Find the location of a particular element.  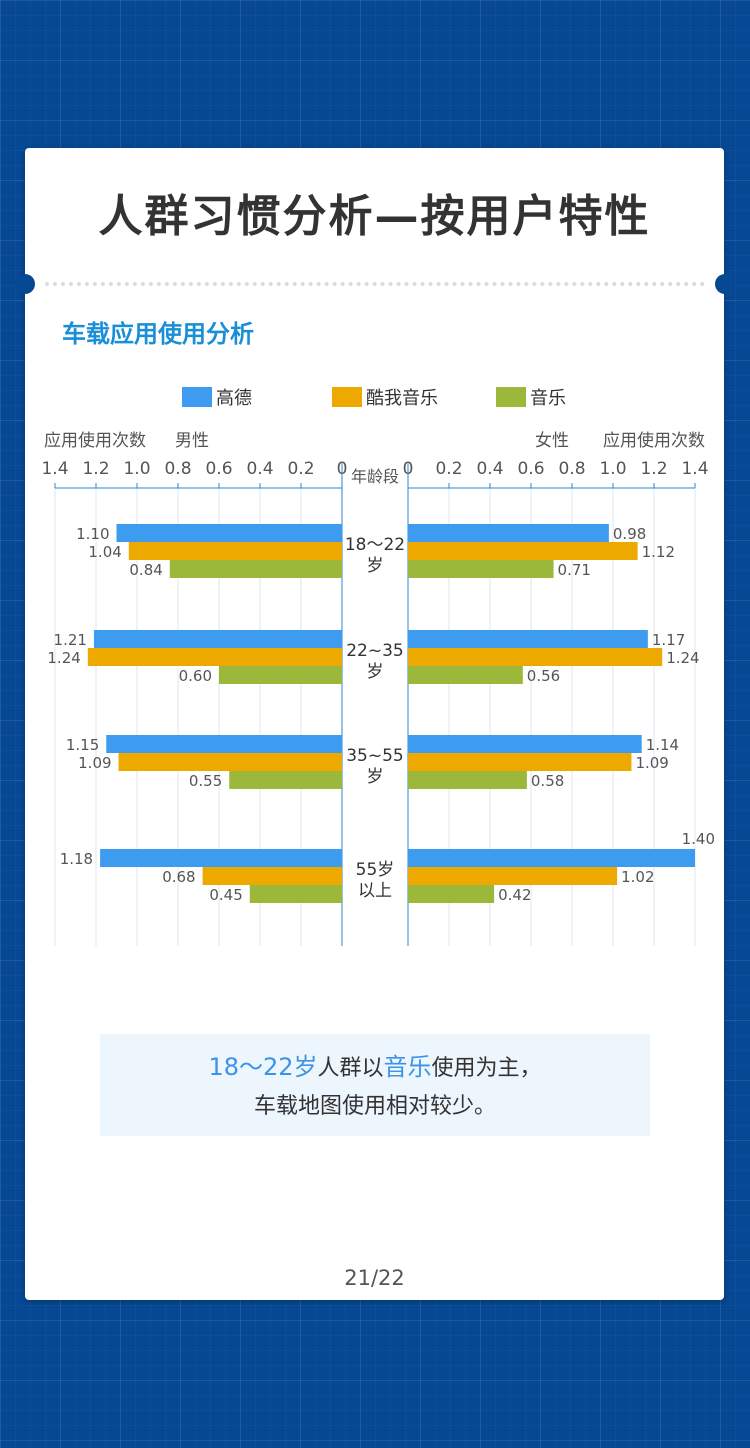

data-label-male: 0.84 is located at coordinates (145, 570).